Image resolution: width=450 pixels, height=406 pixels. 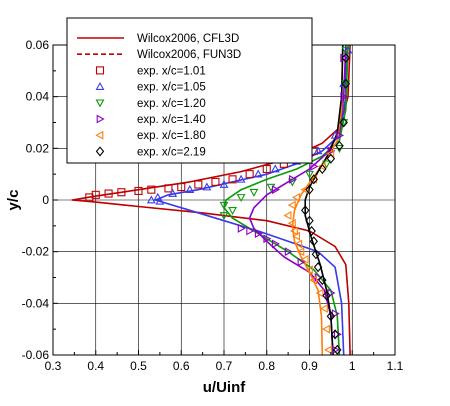 What do you see at coordinates (189, 55) in the screenshot?
I see `legend-label: Wilcox2006, FUN3D` at bounding box center [189, 55].